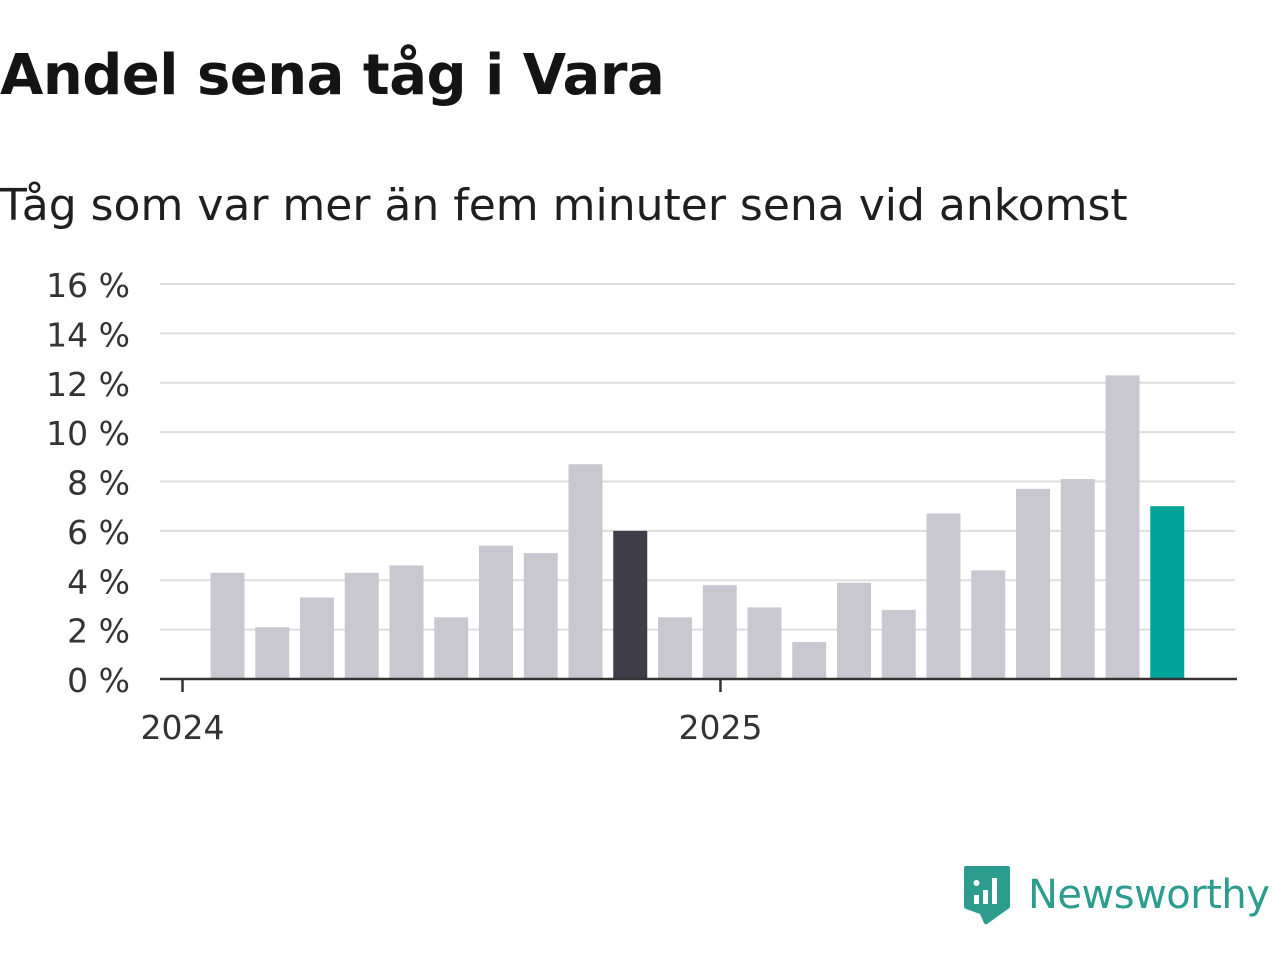 The width and height of the screenshot is (1280, 960). I want to click on x-tick-label: 2024, so click(183, 727).